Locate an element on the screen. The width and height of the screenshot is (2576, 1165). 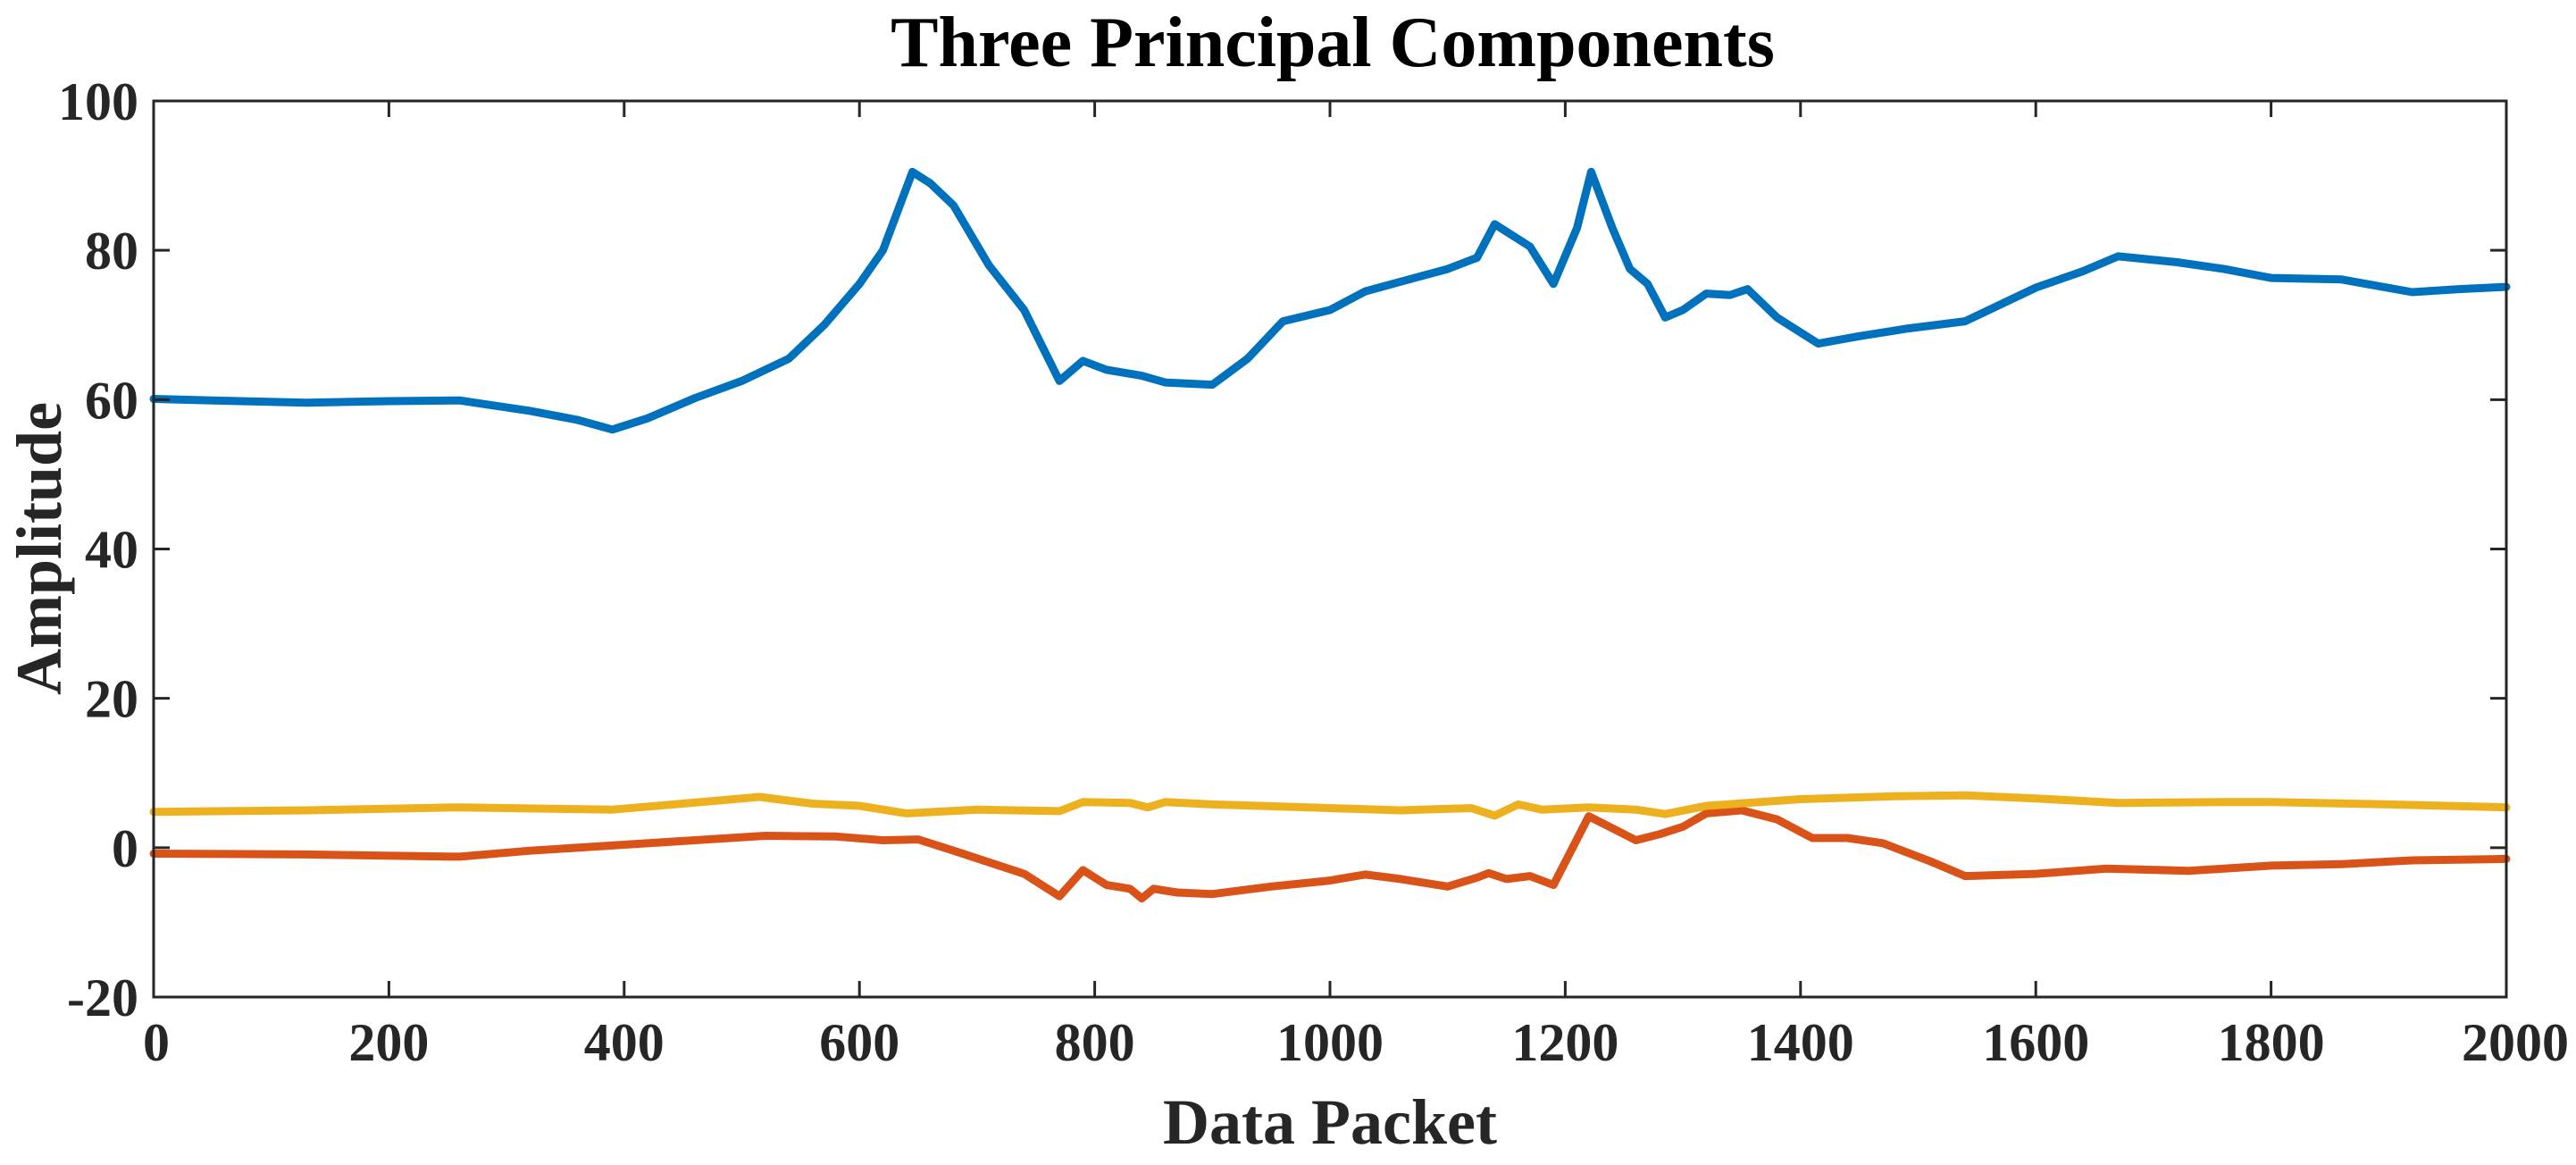
chart-title: Three Principal Components is located at coordinates (1333, 43).